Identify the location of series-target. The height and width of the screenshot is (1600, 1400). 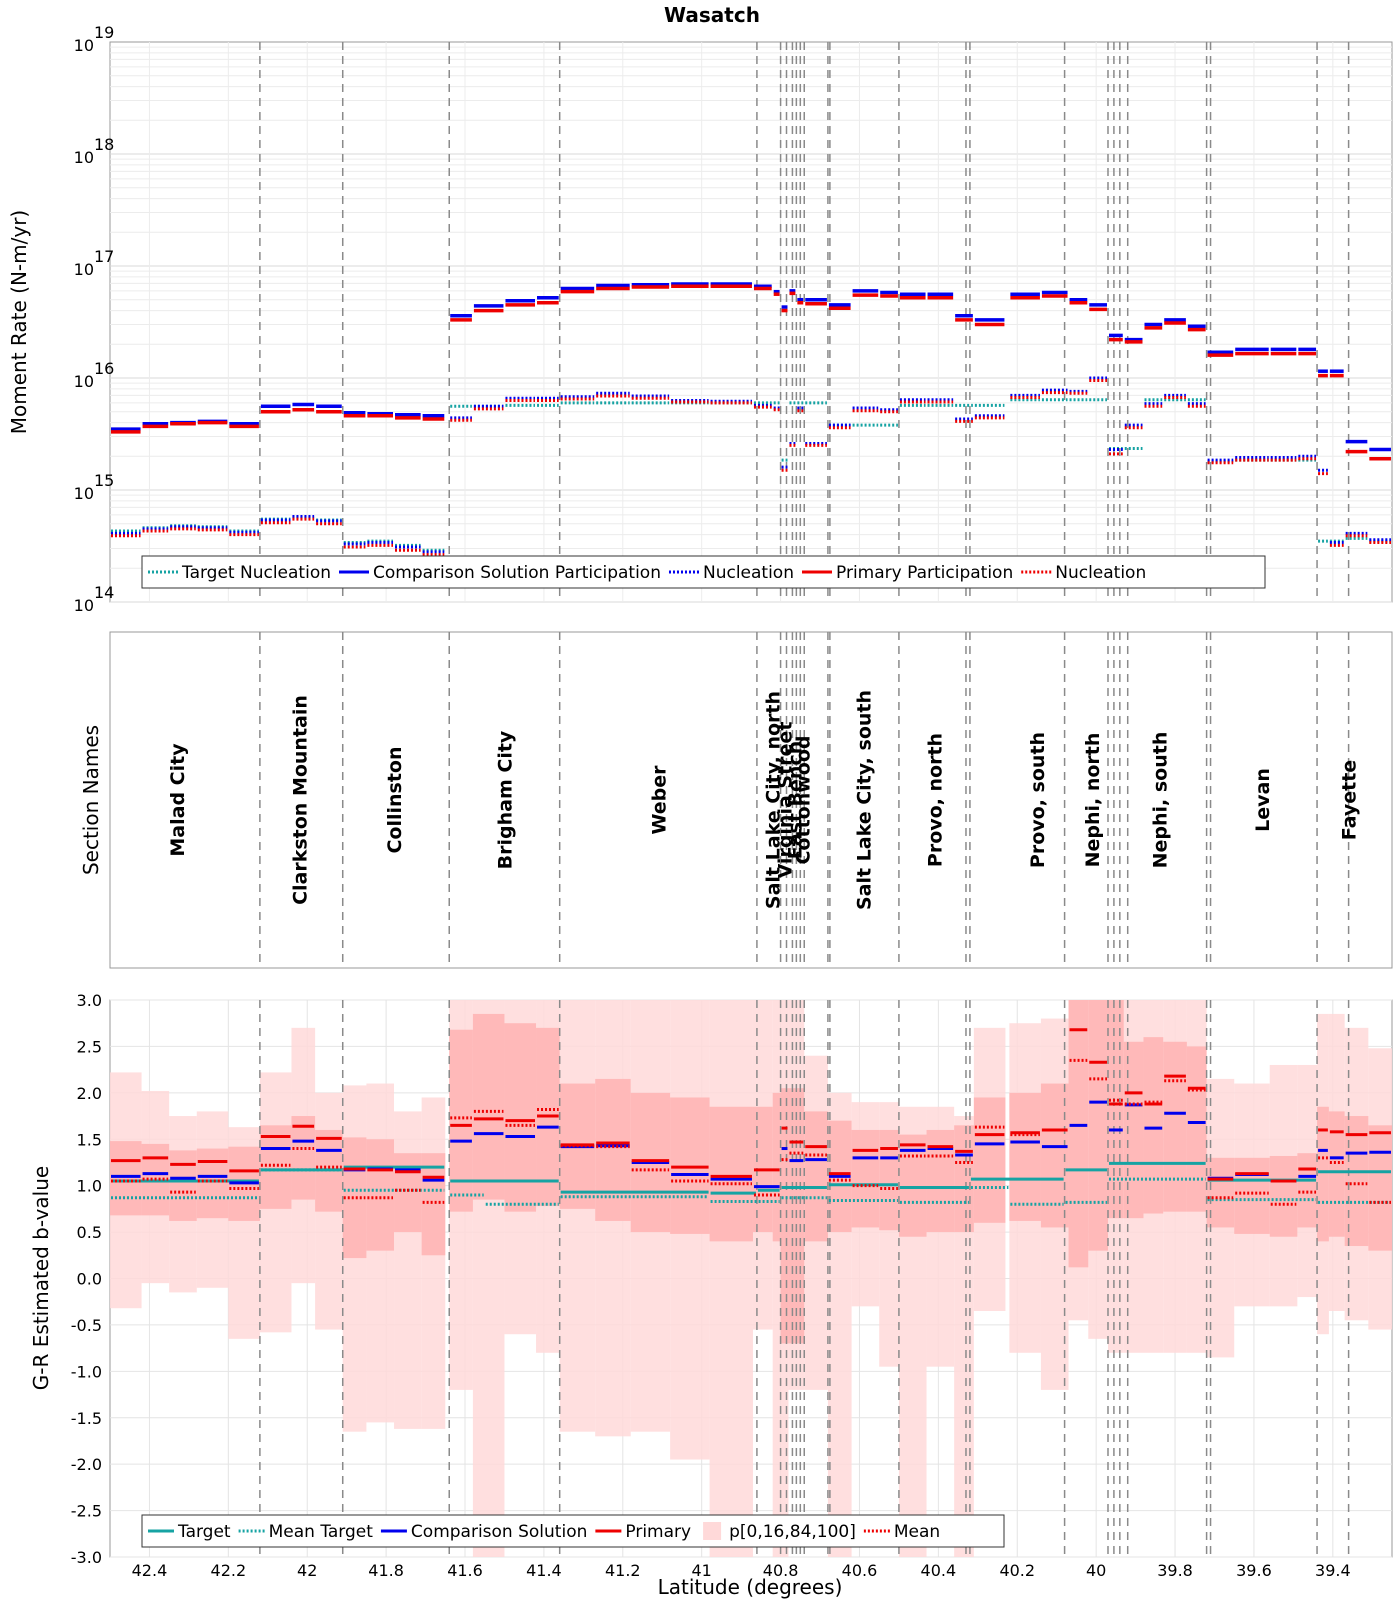
(751, 1178).